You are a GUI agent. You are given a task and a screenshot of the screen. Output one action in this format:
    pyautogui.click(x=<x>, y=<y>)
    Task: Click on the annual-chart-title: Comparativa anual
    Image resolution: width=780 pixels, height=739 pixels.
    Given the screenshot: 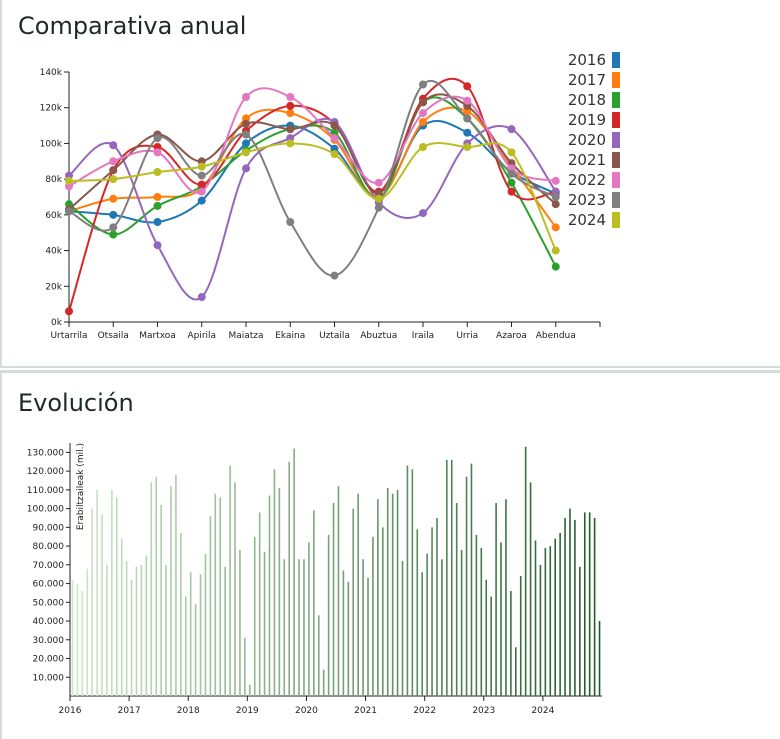 What is the action you would take?
    pyautogui.click(x=132, y=26)
    